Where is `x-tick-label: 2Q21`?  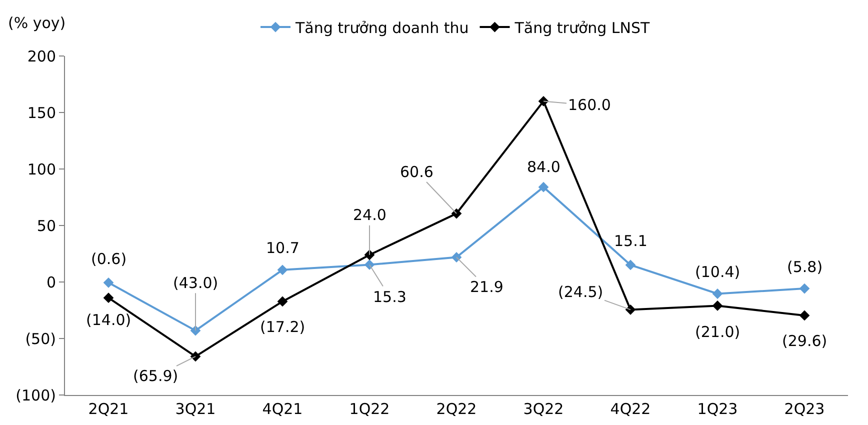 x-tick-label: 2Q21 is located at coordinates (108, 409).